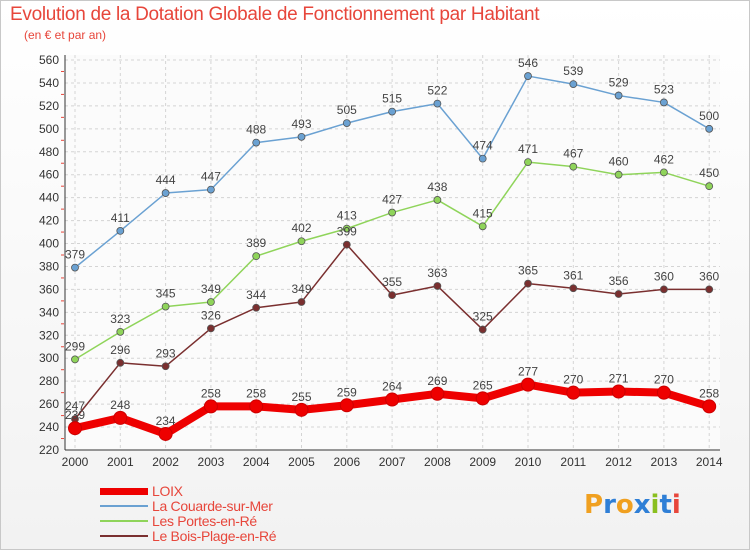  Describe the element at coordinates (211, 177) in the screenshot. I see `data-label-la-couarde-sur-mer: 447` at that location.